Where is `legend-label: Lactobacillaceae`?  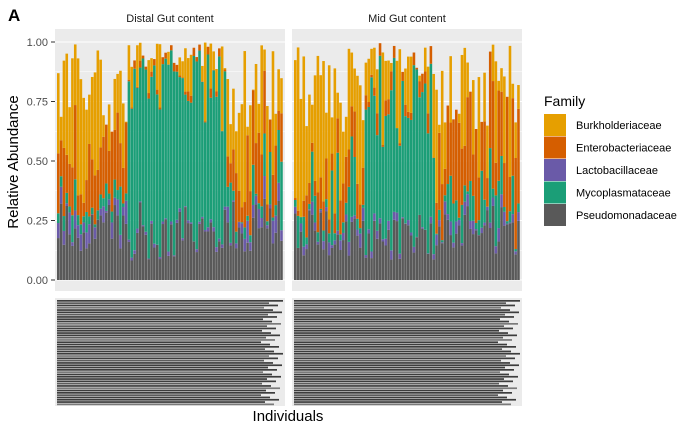 legend-label: Lactobacillaceae is located at coordinates (617, 171).